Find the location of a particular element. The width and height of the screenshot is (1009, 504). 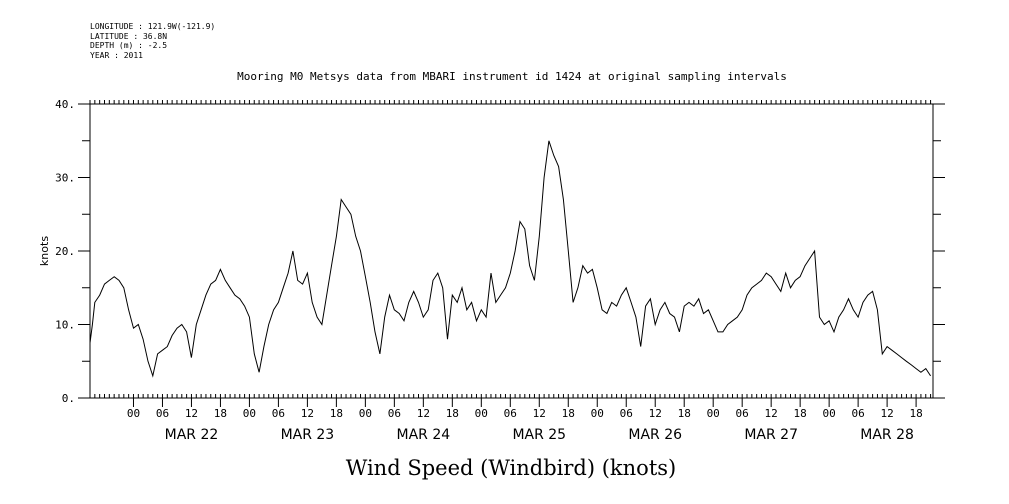

y-axis-label: knots is located at coordinates (44, 251).